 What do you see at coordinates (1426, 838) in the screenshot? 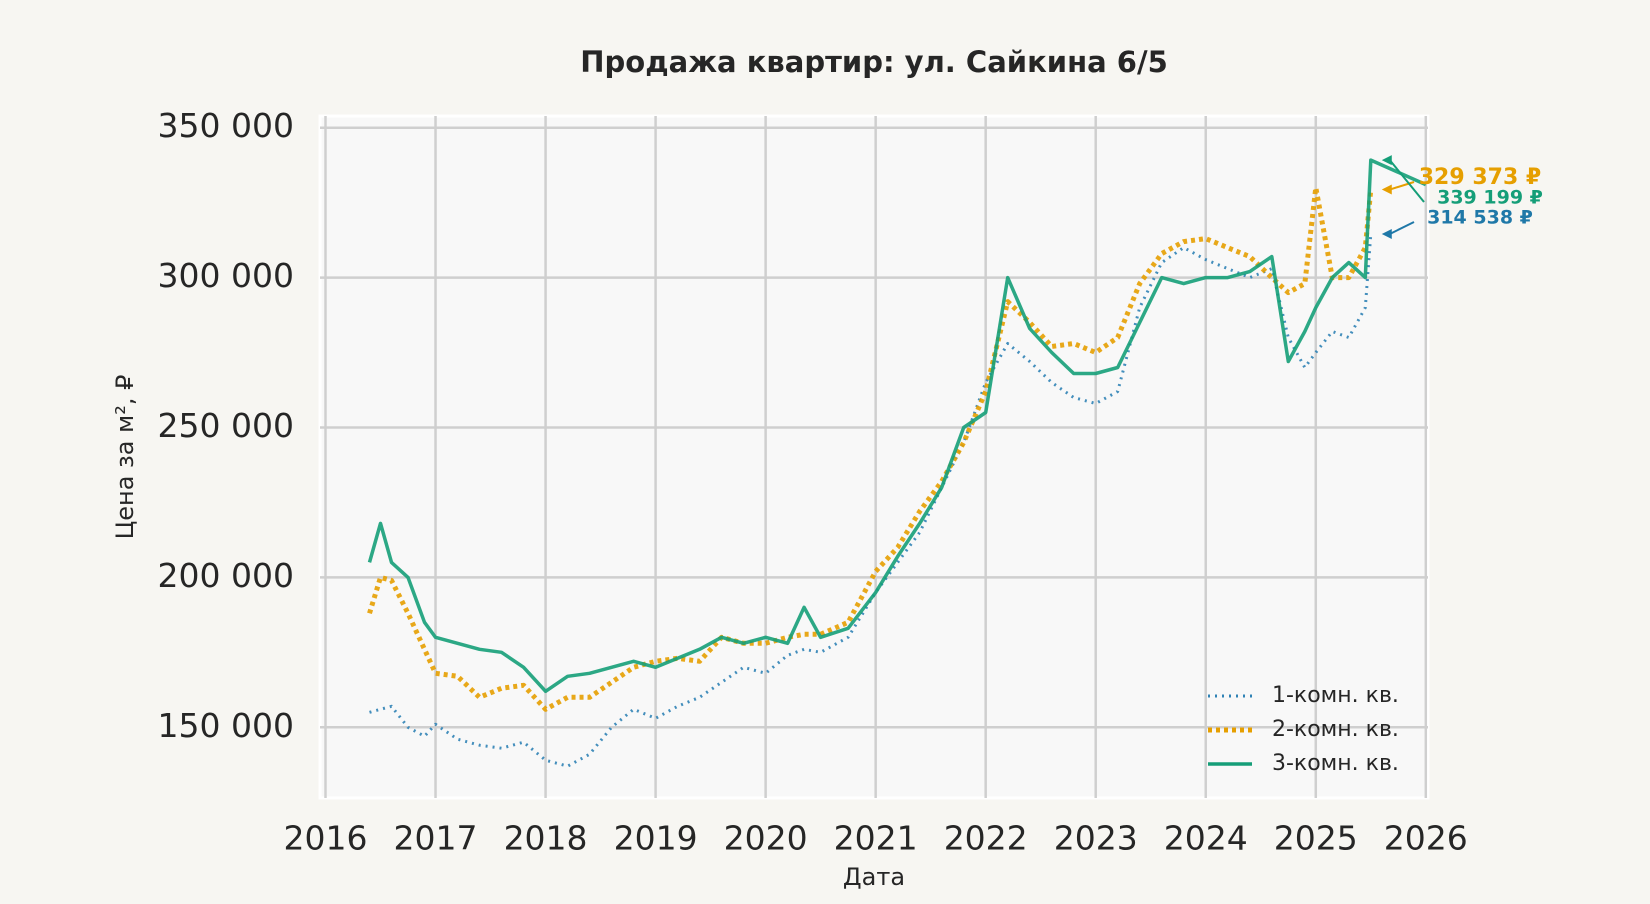
I see `x-tick-label: 2026` at bounding box center [1426, 838].